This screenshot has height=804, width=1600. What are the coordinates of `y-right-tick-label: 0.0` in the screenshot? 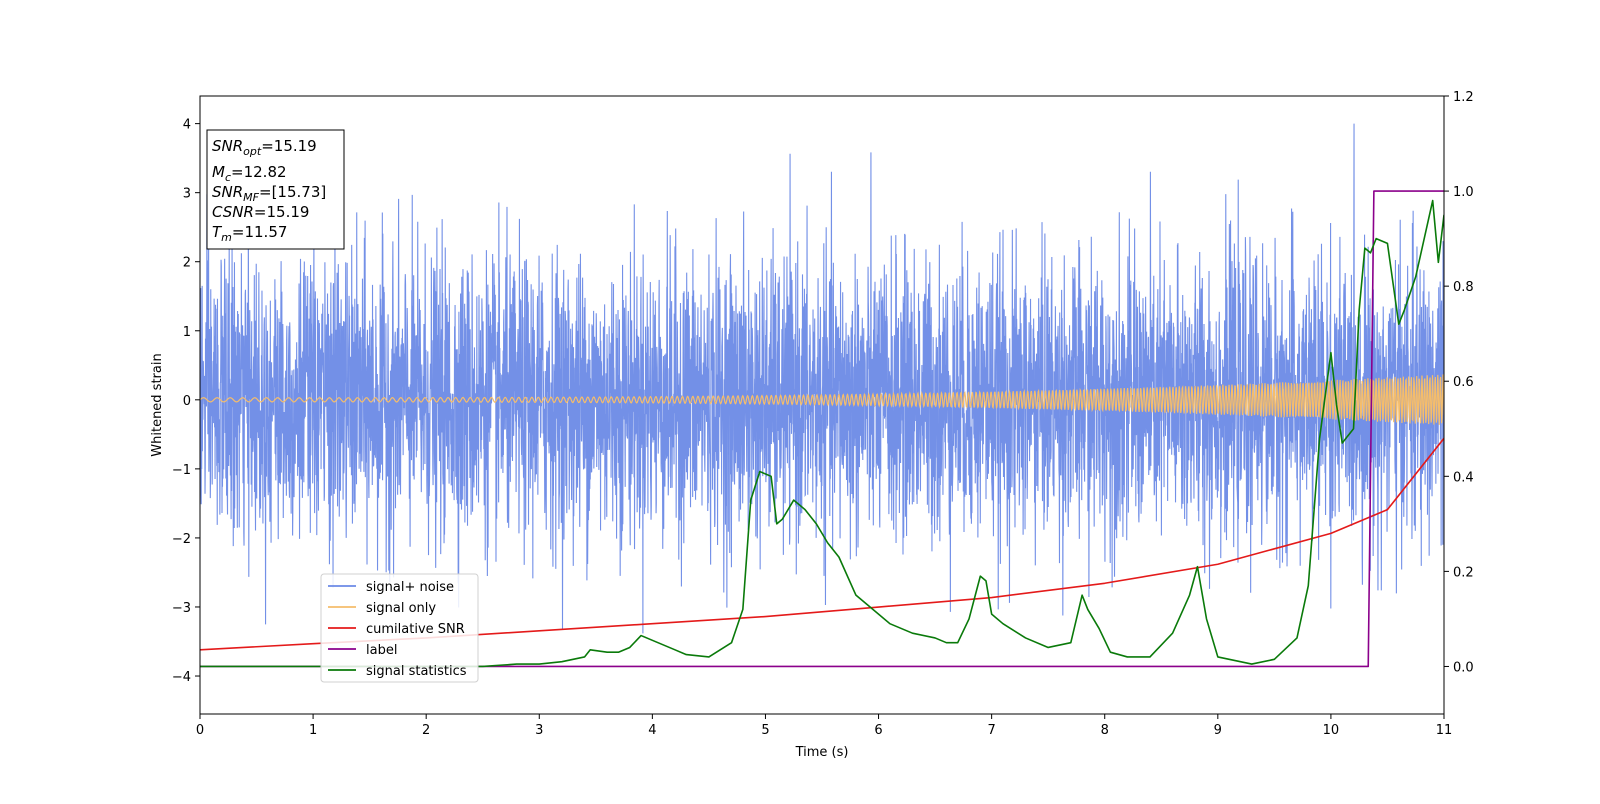 It's located at (1463, 667).